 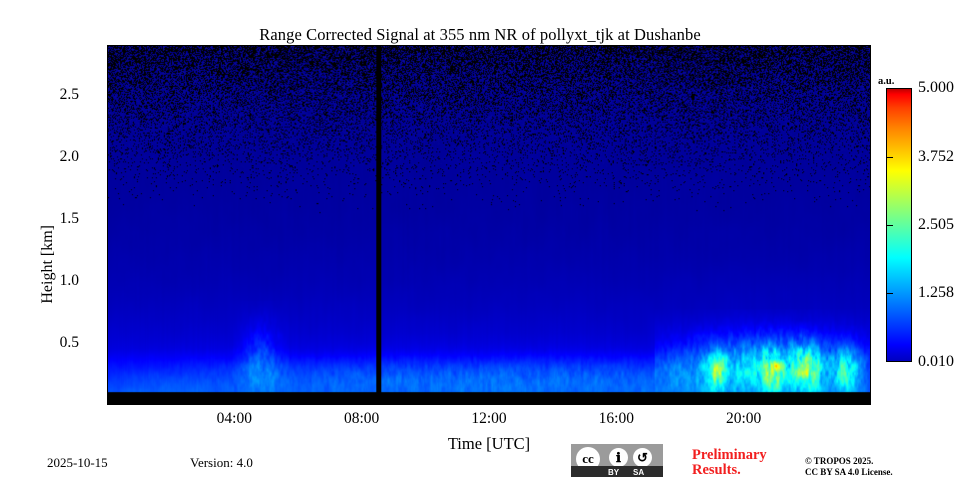 What do you see at coordinates (936, 156) in the screenshot?
I see `colorbar-tick-label: 3.752` at bounding box center [936, 156].